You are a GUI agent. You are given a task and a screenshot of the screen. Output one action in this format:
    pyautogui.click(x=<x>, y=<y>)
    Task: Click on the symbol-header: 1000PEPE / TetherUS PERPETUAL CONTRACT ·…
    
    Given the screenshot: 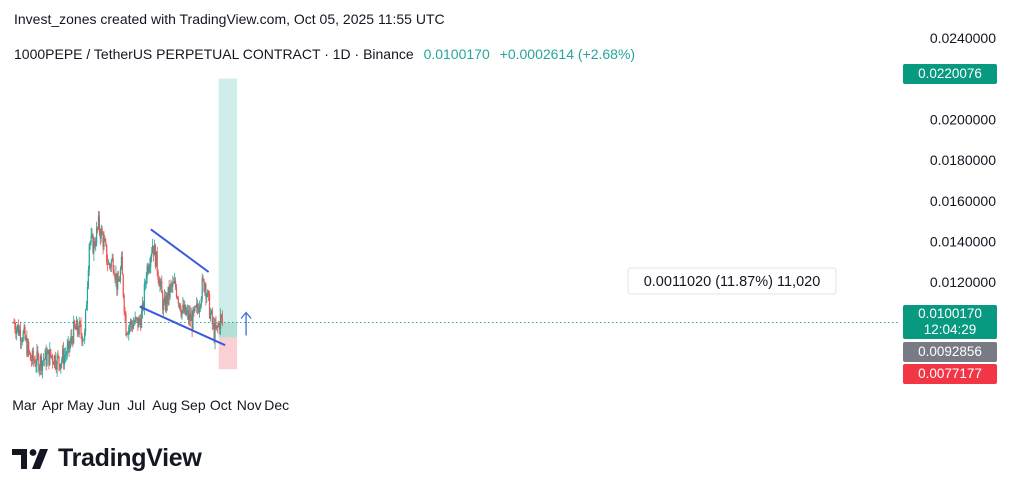 What is the action you would take?
    pyautogui.click(x=324, y=54)
    